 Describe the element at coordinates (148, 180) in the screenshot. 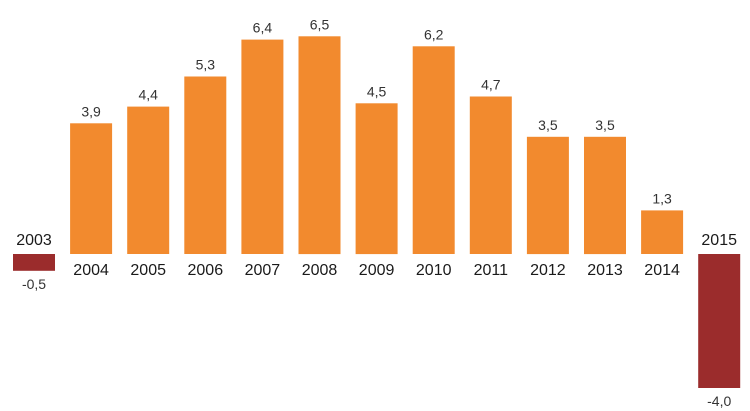

I see `bar-2005` at that location.